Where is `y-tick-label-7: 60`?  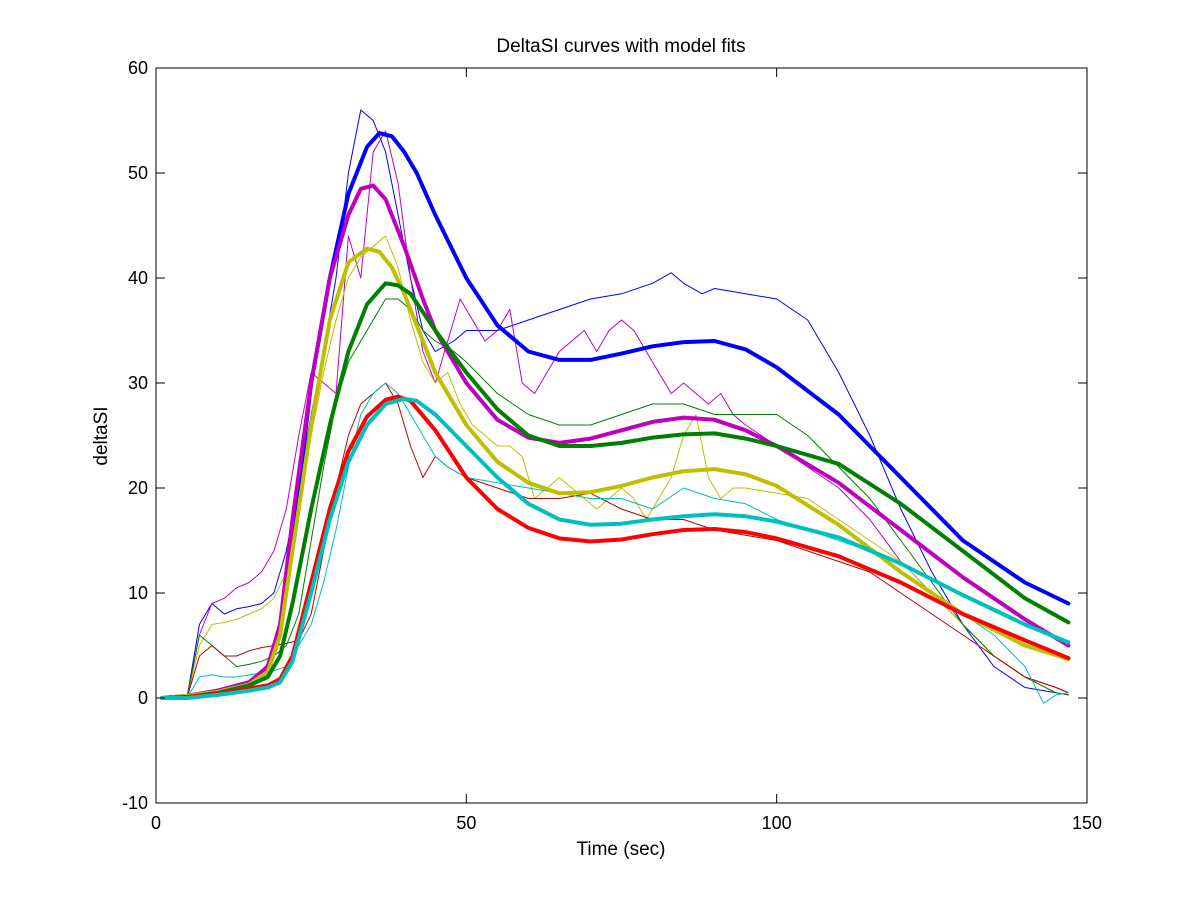 y-tick-label-7: 60 is located at coordinates (138, 68).